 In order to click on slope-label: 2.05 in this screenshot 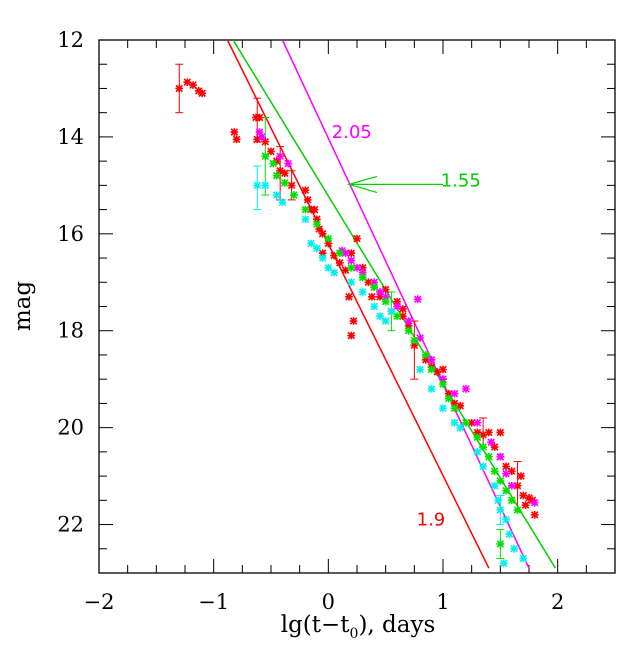, I will do `click(352, 132)`.